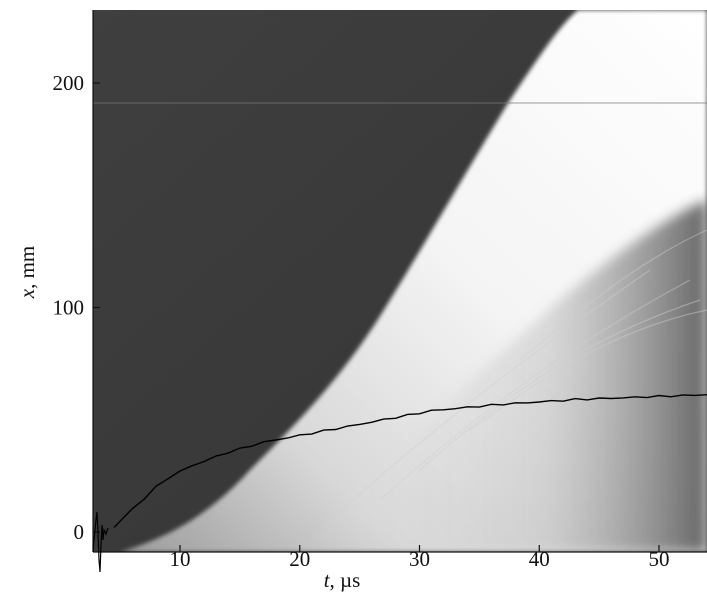 Image resolution: width=707 pixels, height=594 pixels. Describe the element at coordinates (659, 559) in the screenshot. I see `x-tick-label-50: 50` at that location.